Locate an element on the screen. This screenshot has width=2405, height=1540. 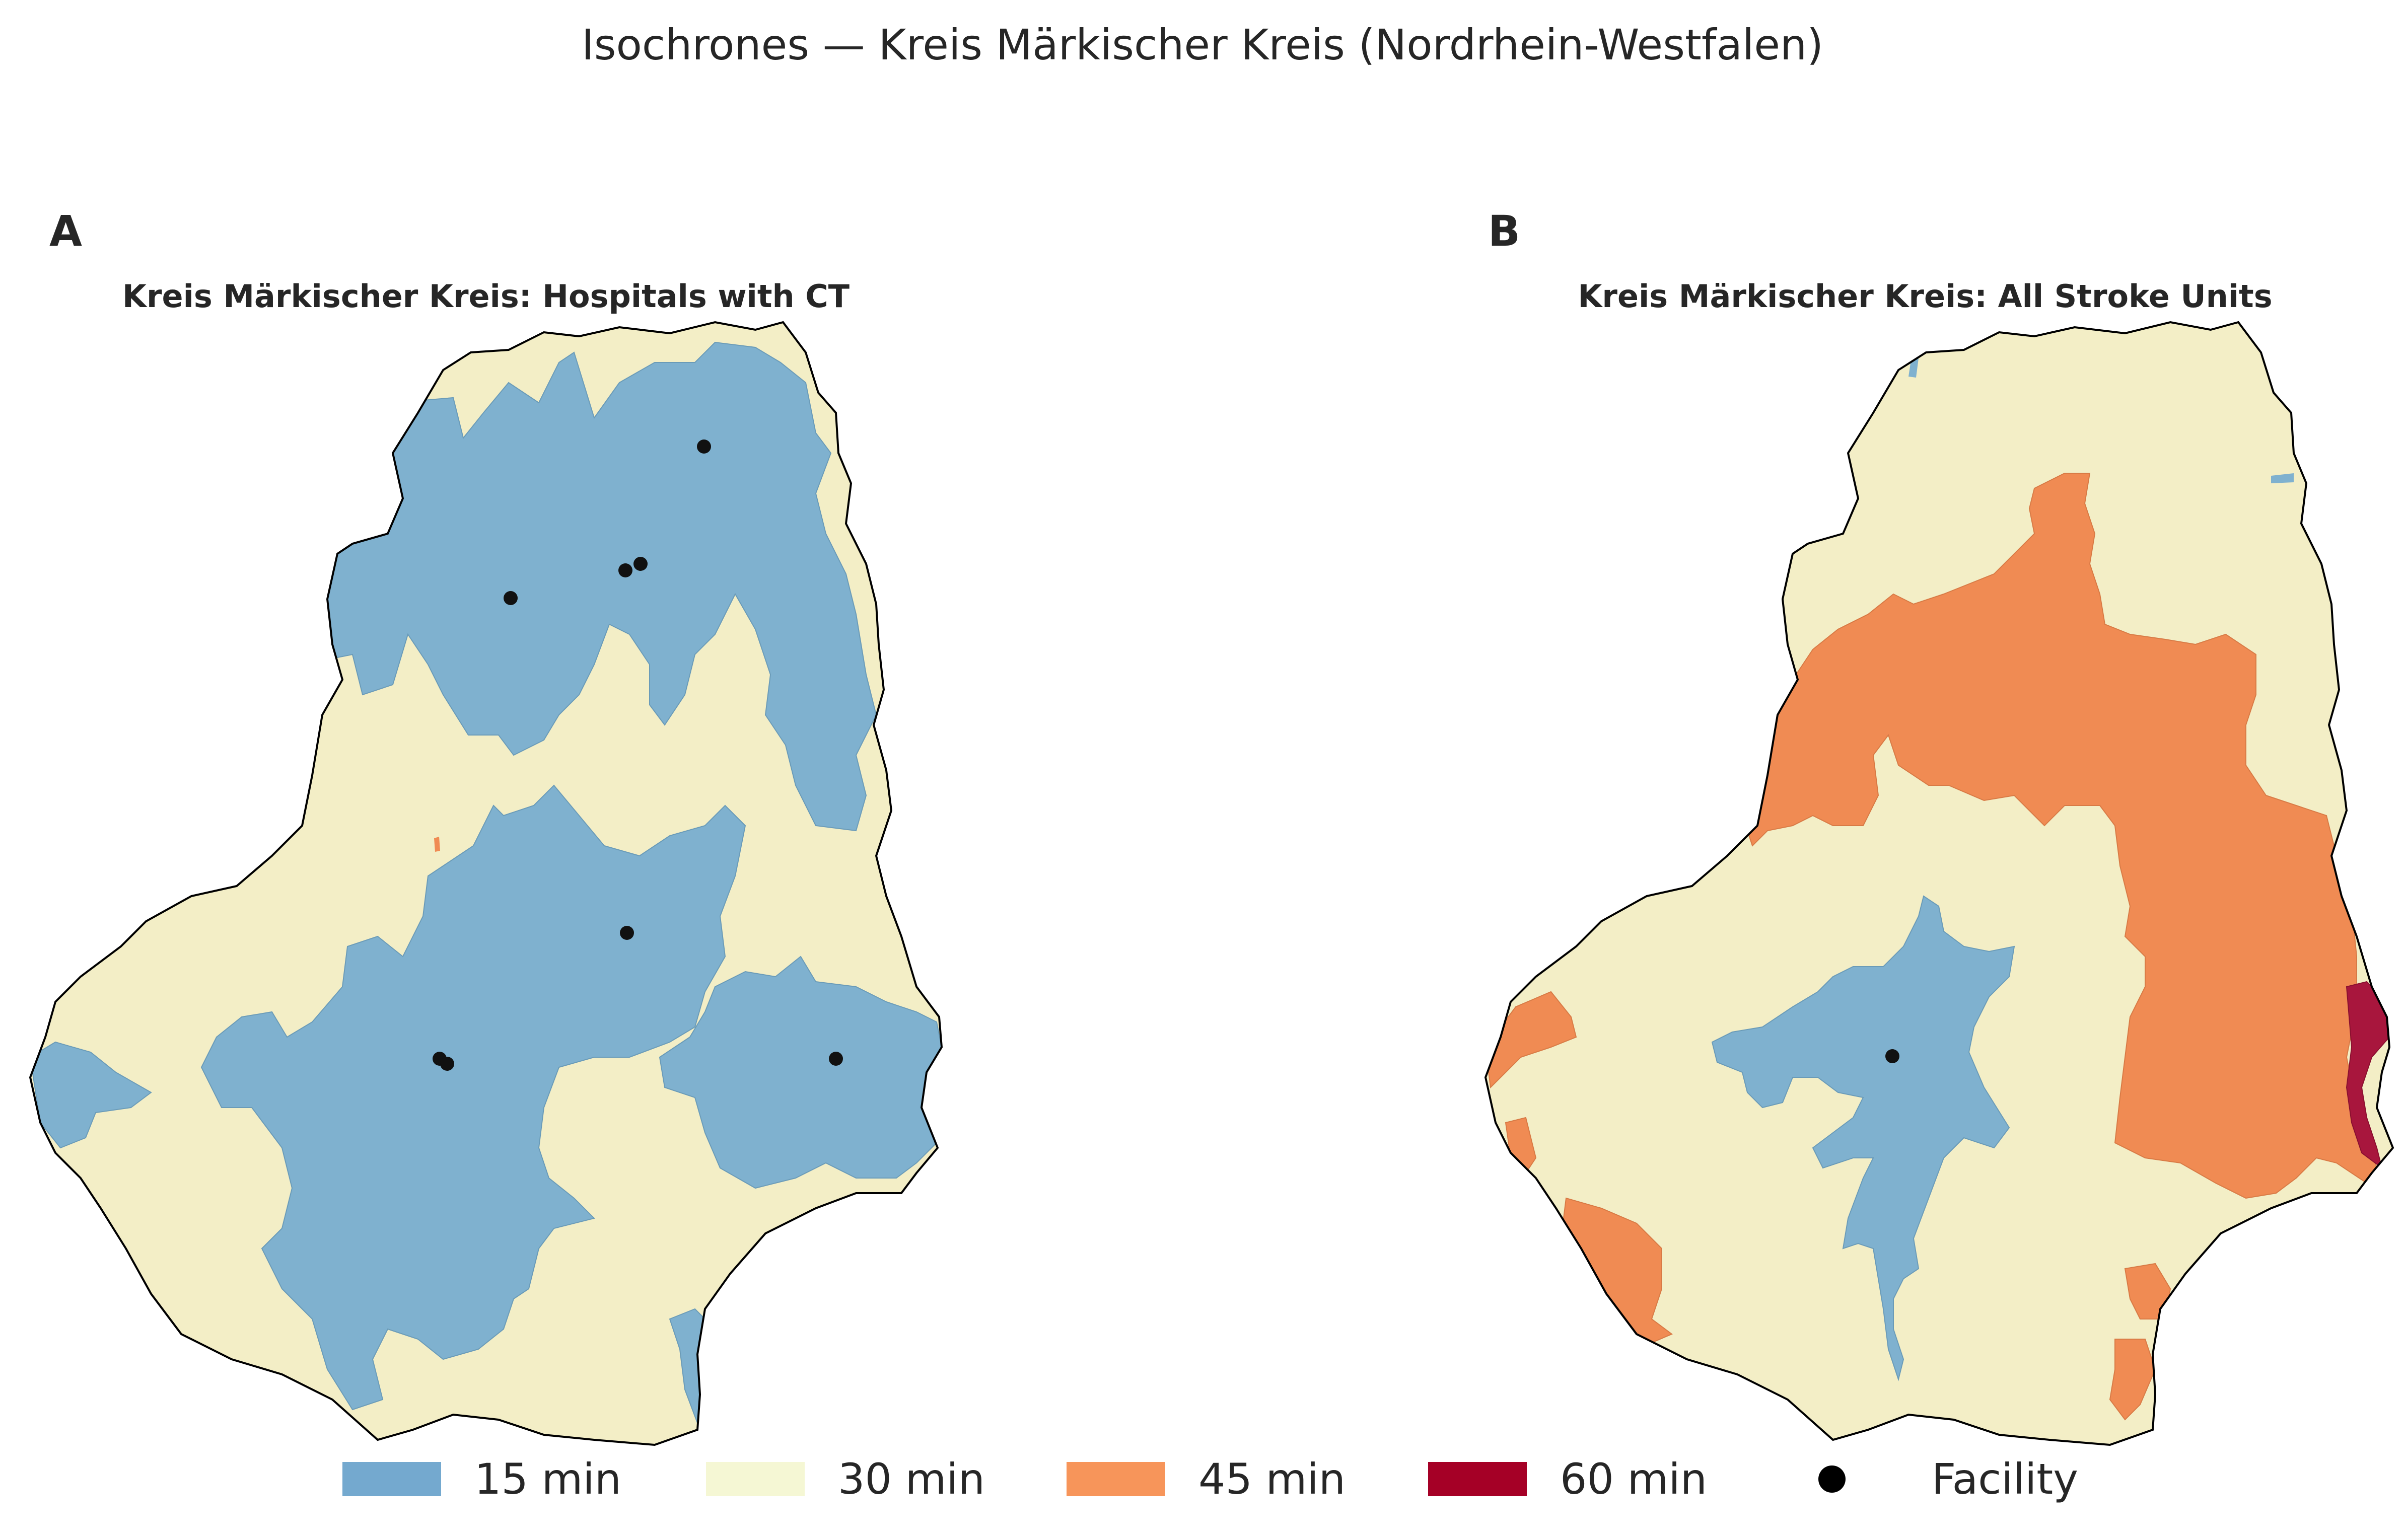
legend-item-15min: 15 min is located at coordinates (481, 1479).